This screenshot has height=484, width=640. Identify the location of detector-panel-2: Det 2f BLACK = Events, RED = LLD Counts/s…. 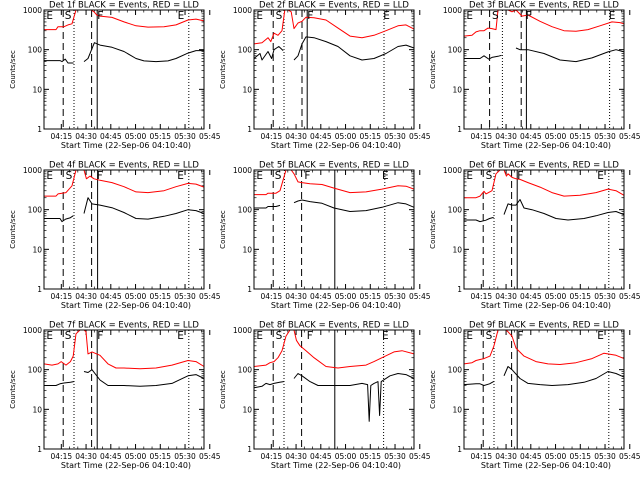
(325, 76).